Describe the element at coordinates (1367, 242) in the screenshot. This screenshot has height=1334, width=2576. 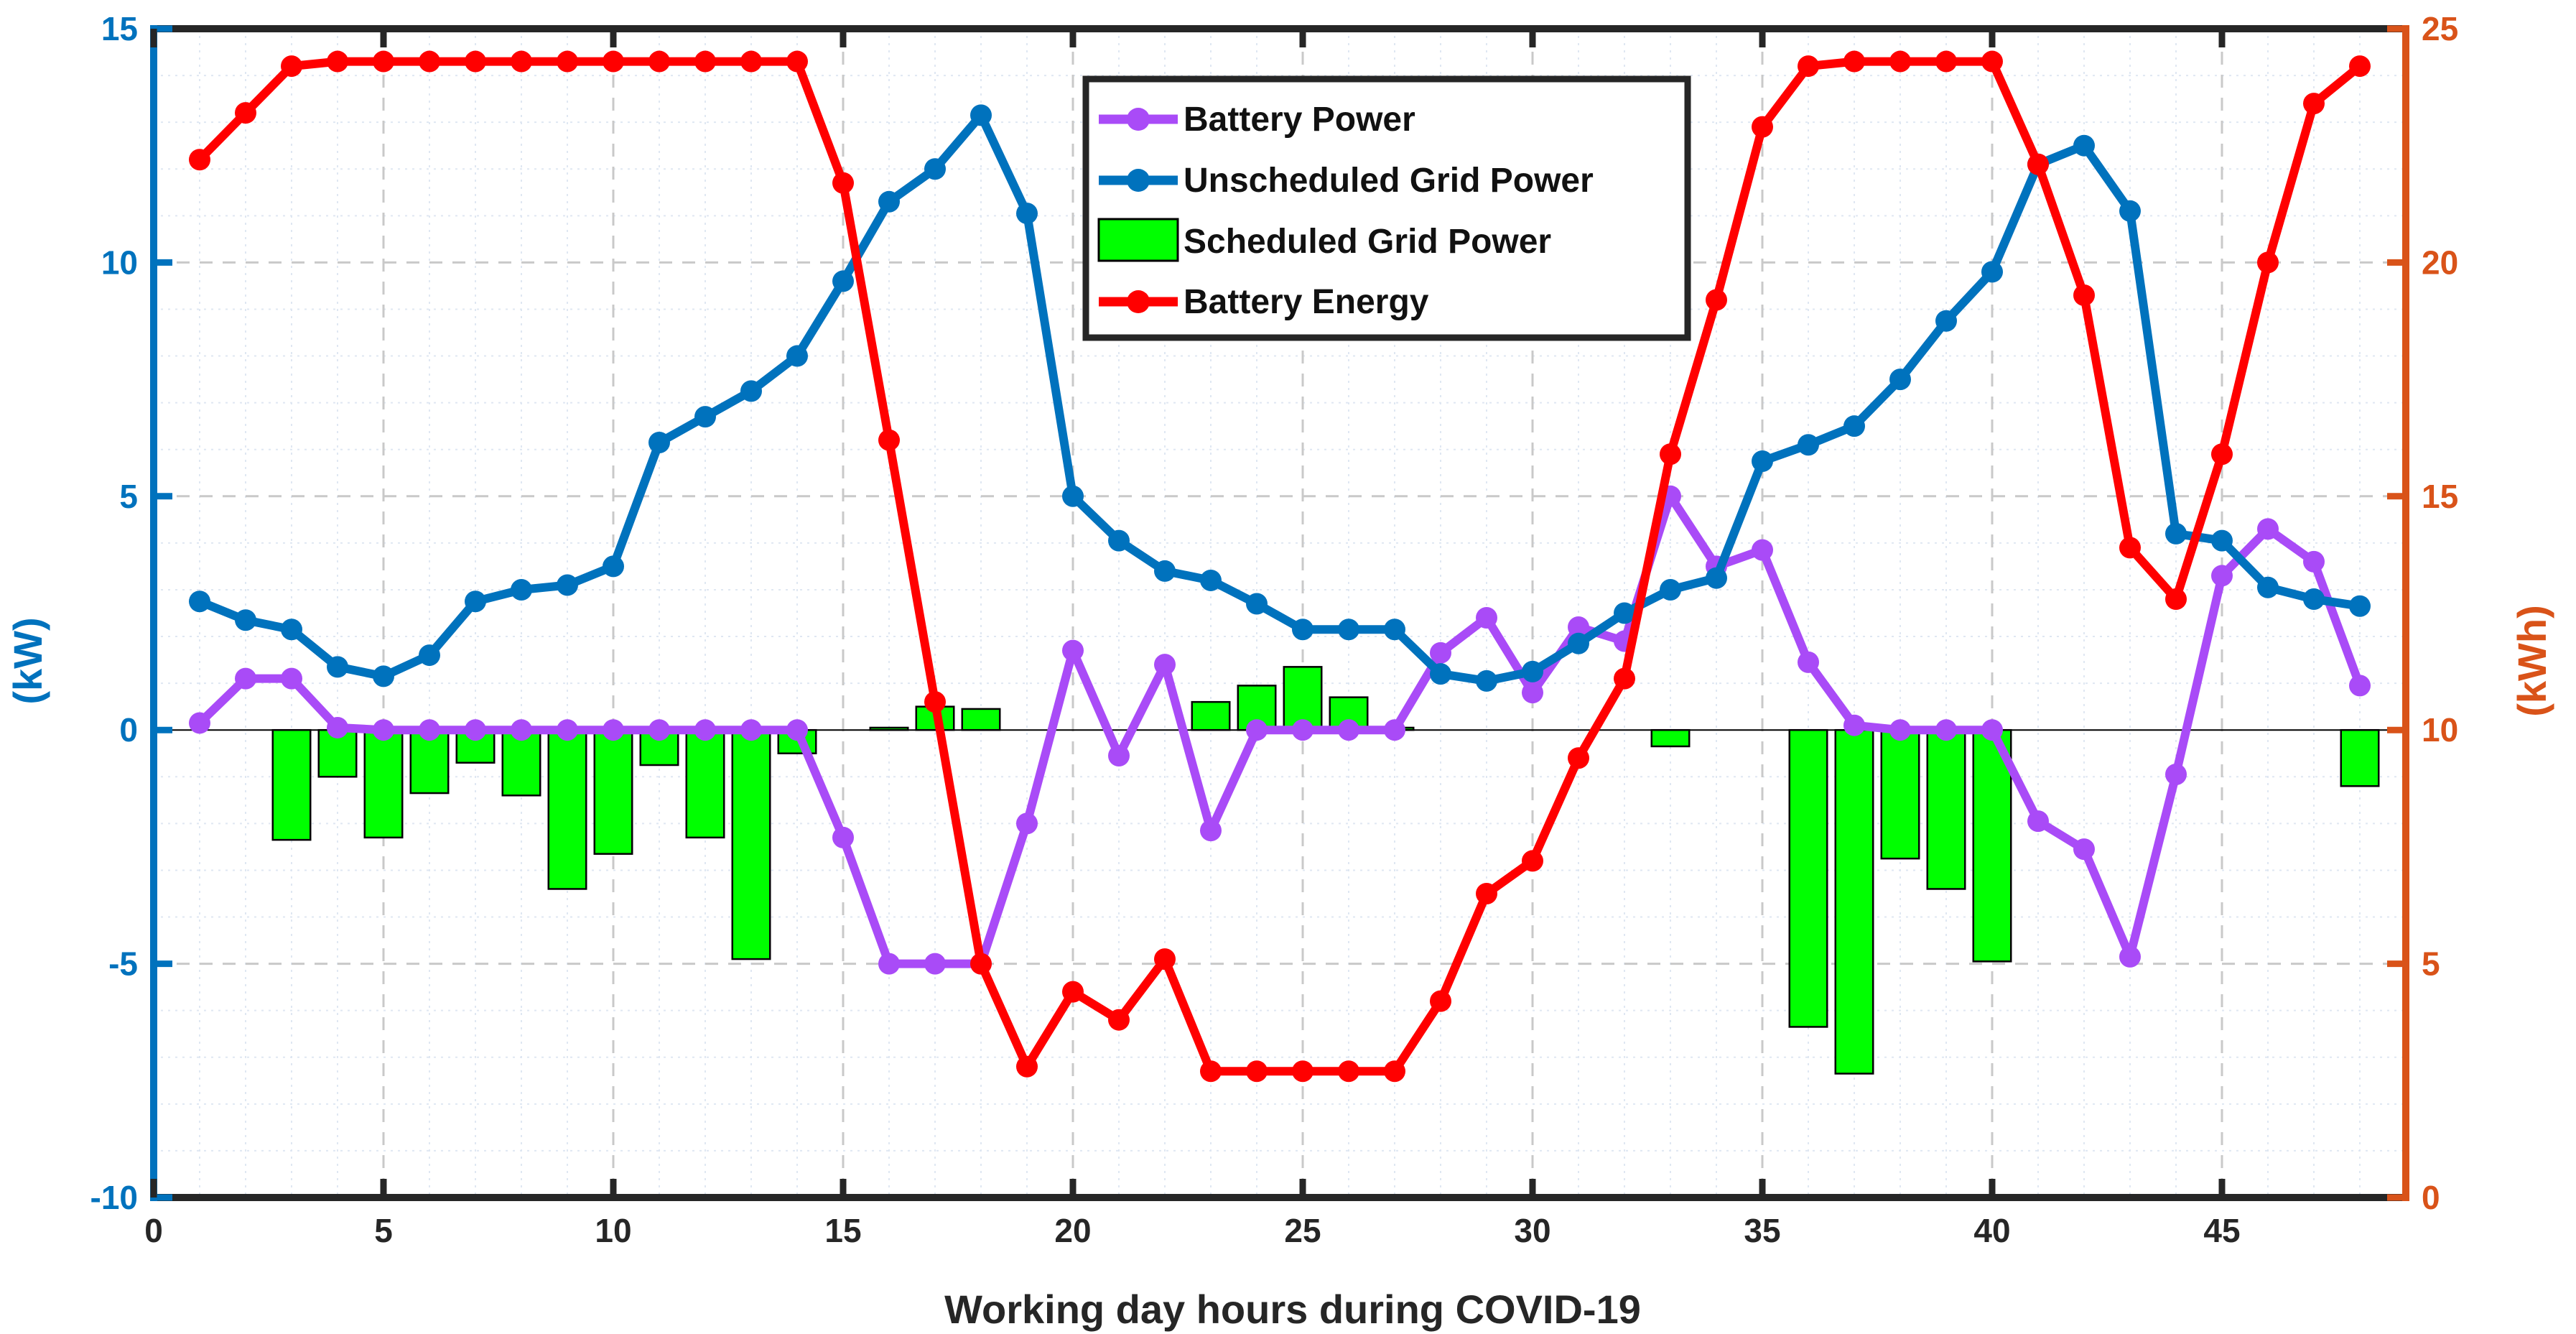
I see `legend-label-scheduled-grid-power: Scheduled Grid Power` at that location.